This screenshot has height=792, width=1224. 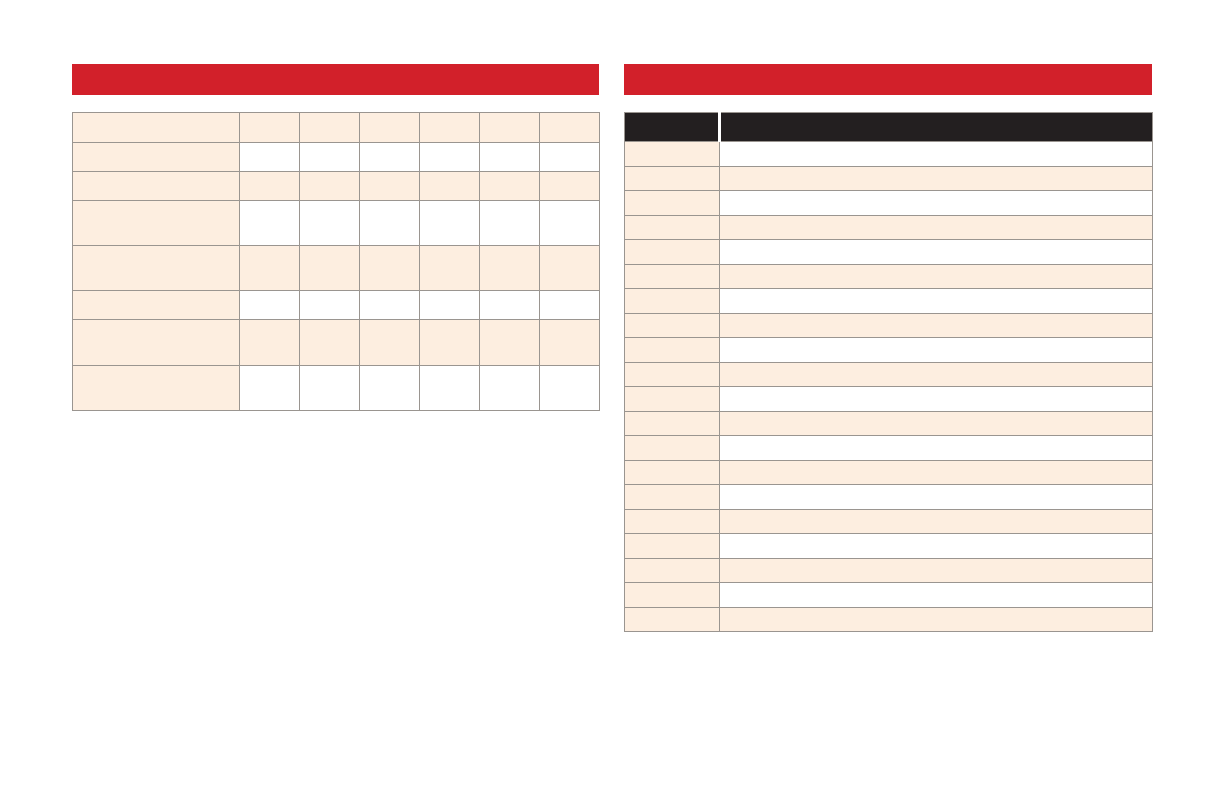 I want to click on right-section-header-bar, so click(x=888, y=79).